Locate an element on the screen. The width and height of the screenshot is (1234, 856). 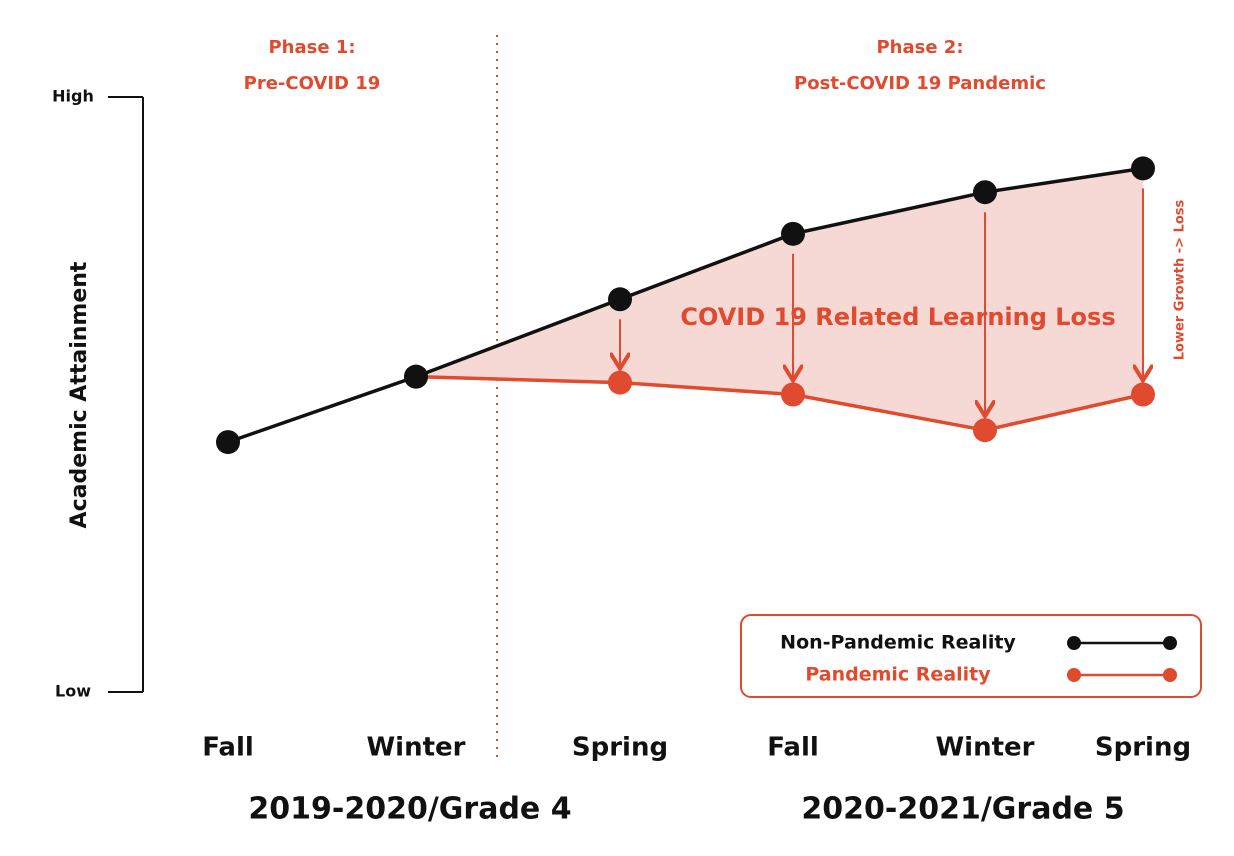
annotation: COVID 19 Related Learning Loss is located at coordinates (897, 317).